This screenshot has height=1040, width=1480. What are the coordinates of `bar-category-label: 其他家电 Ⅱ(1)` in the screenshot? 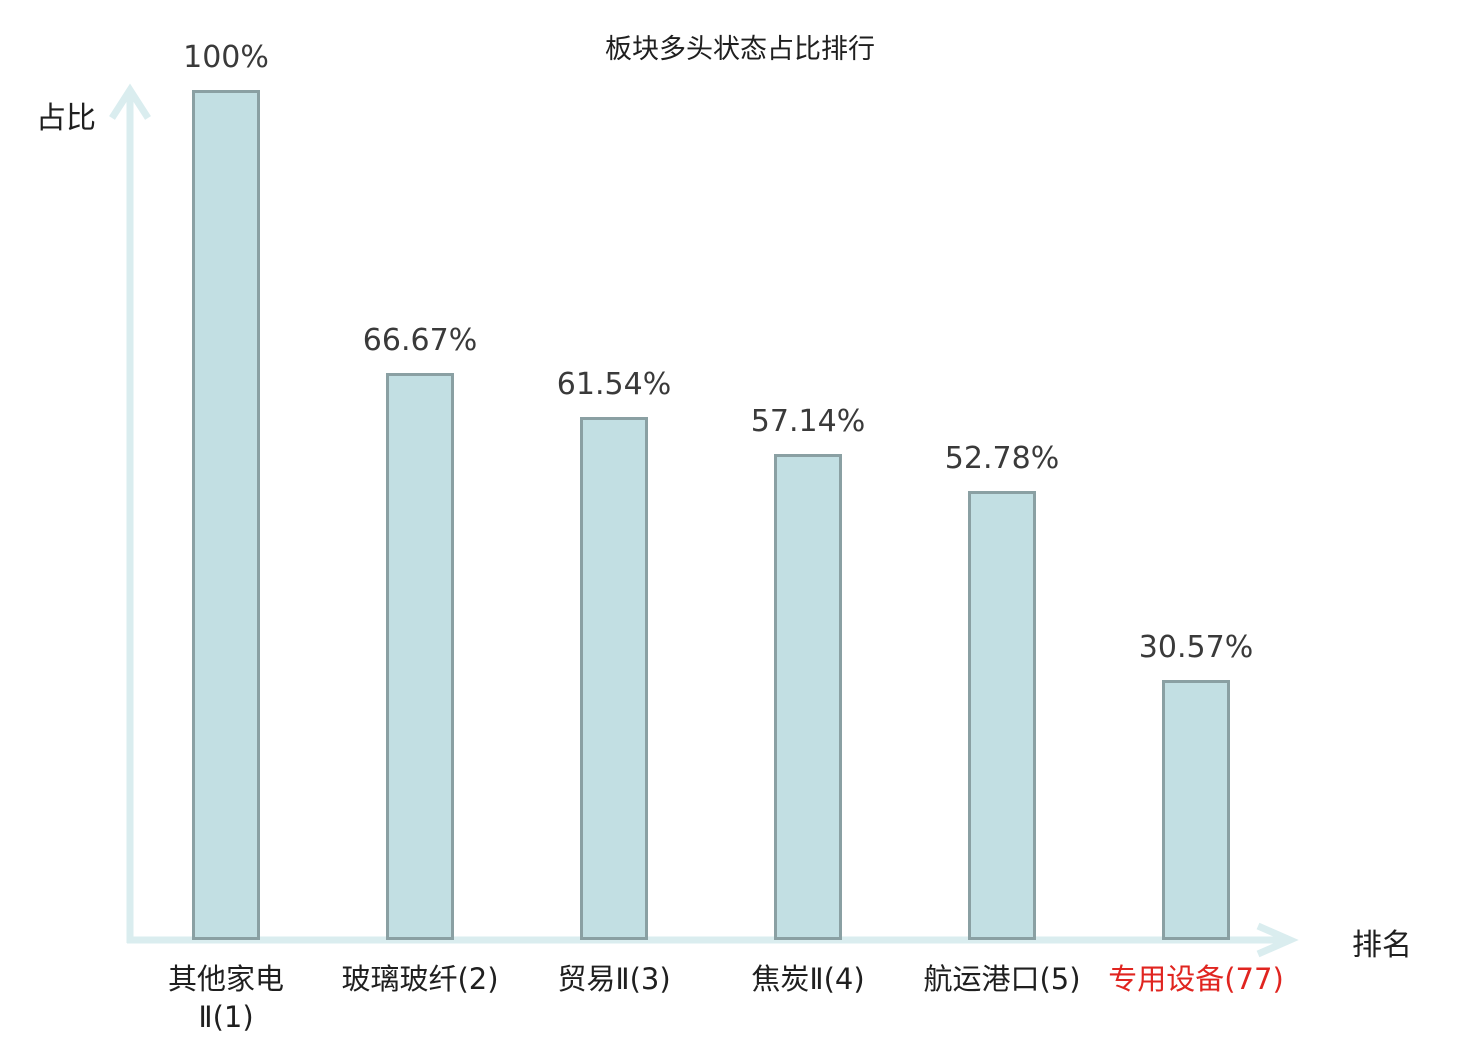 It's located at (226, 998).